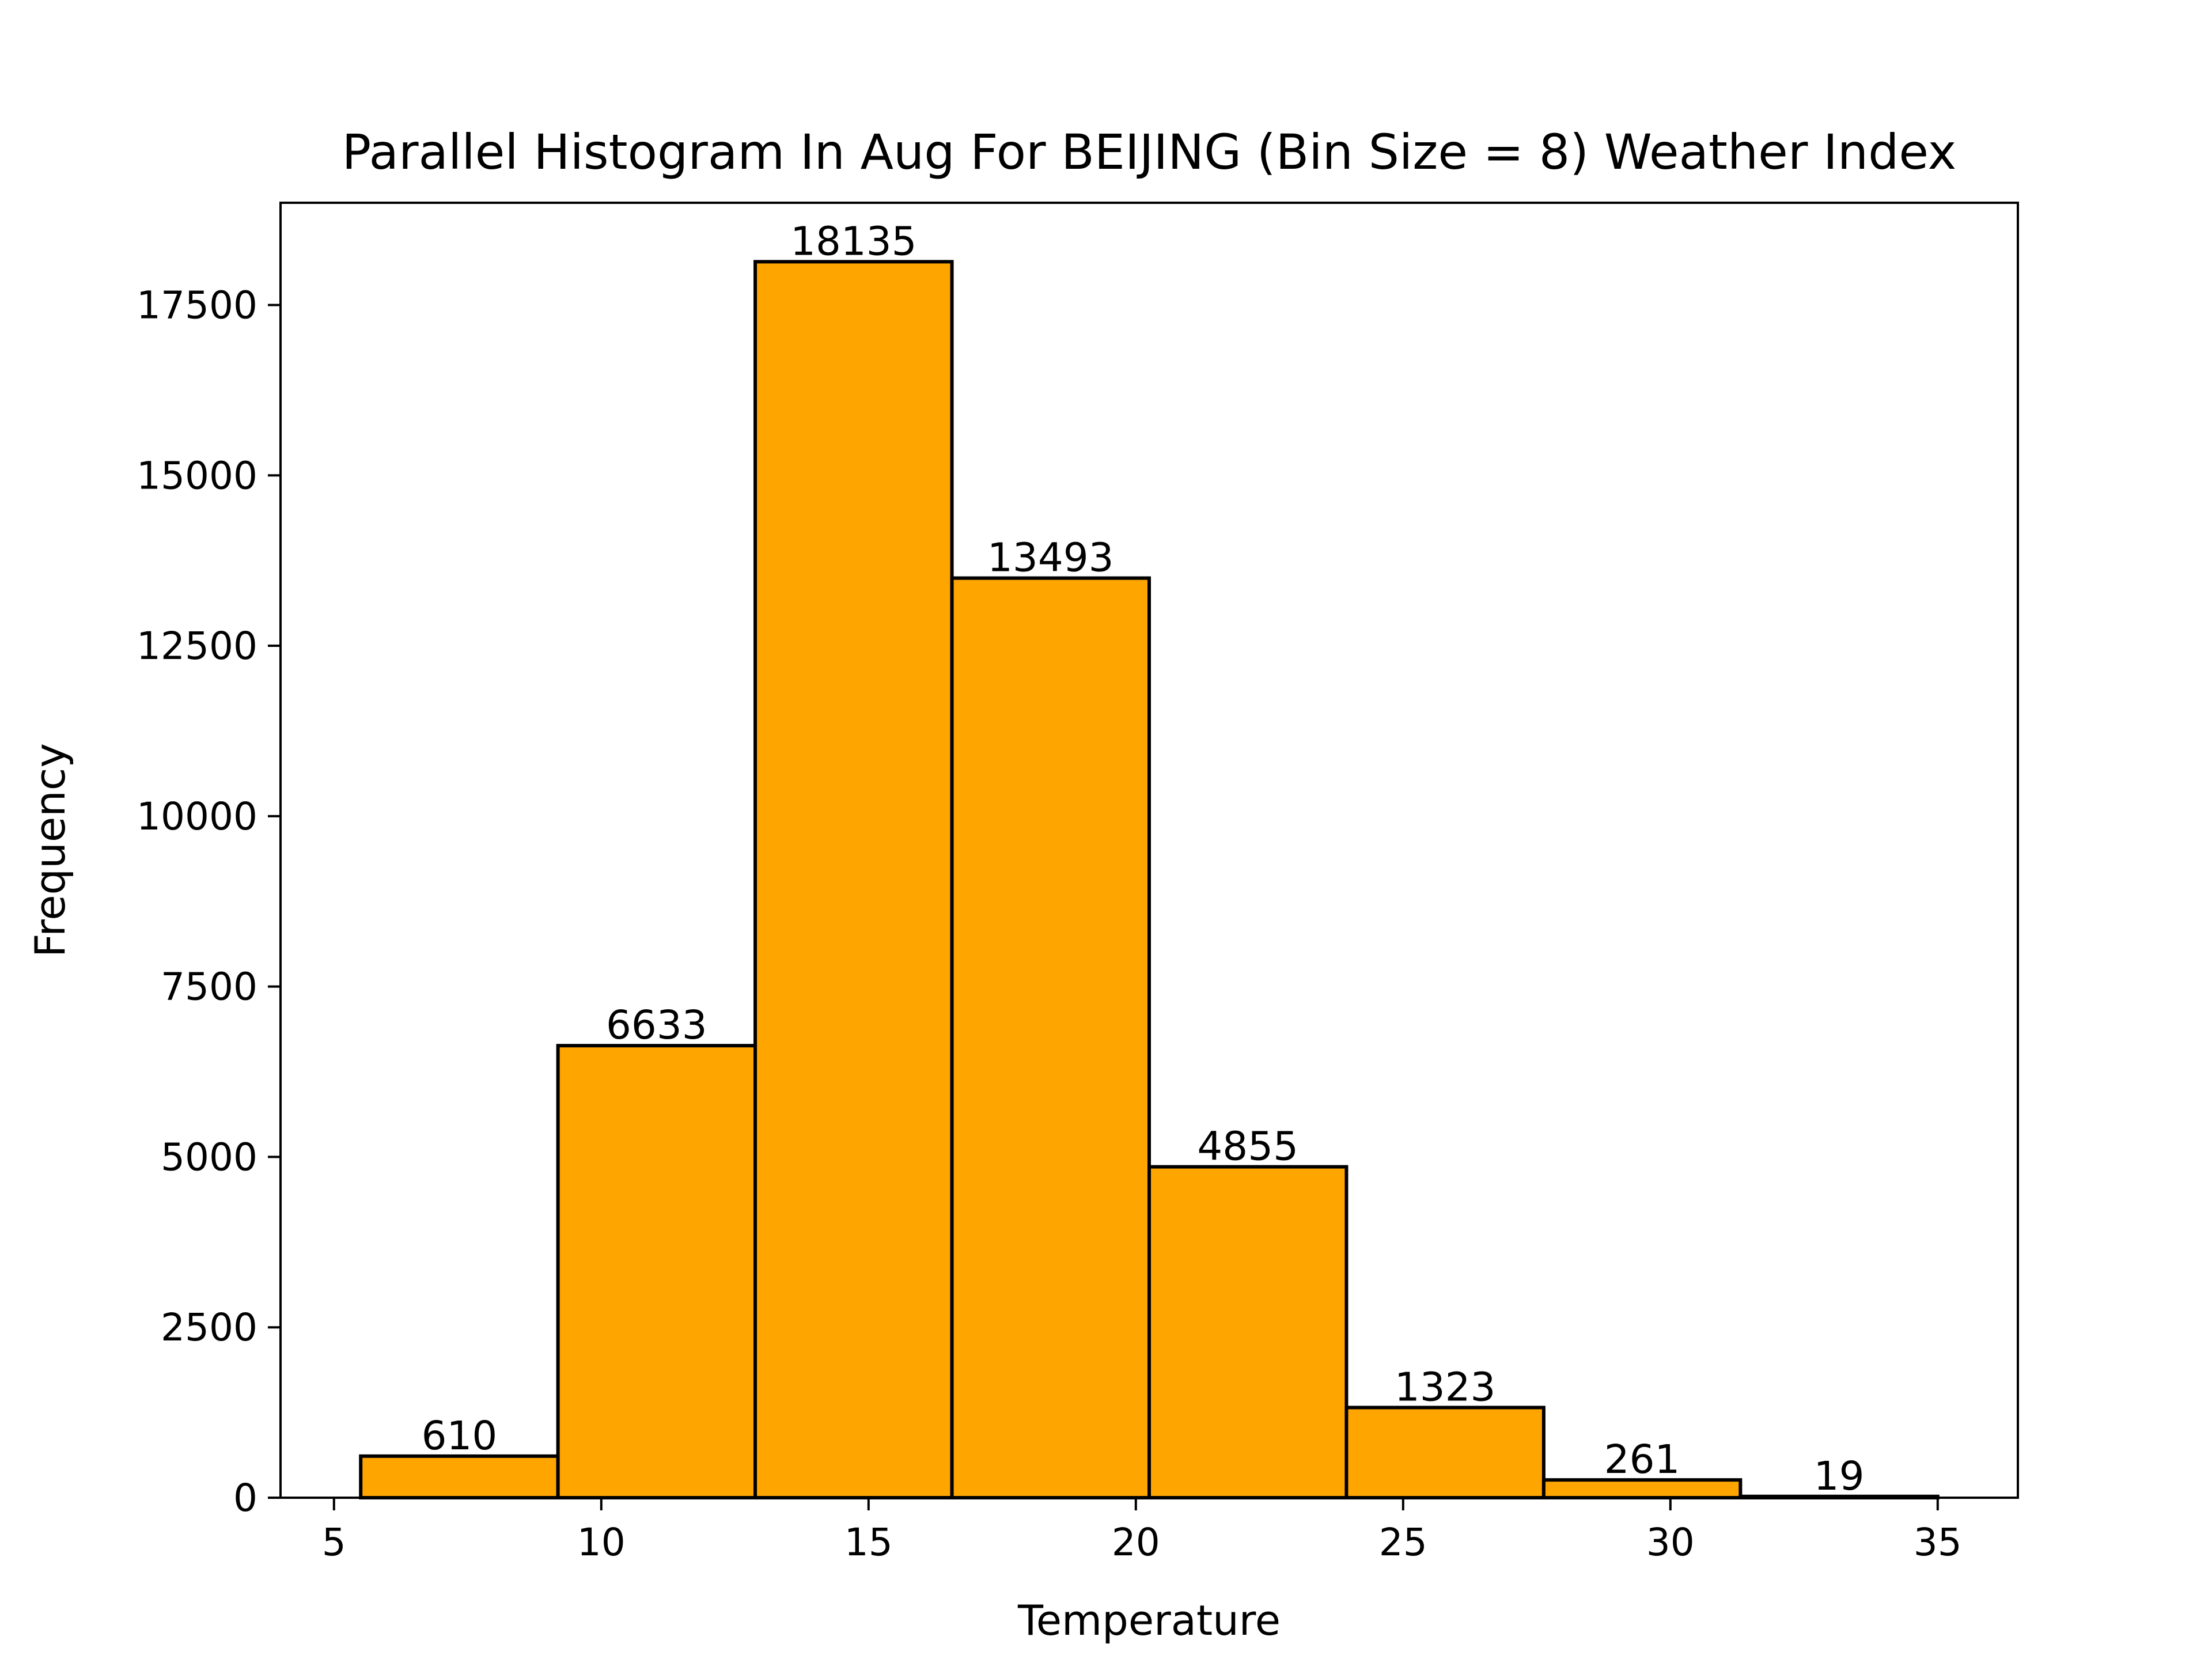  I want to click on y-tick-label: 10000, so click(197, 816).